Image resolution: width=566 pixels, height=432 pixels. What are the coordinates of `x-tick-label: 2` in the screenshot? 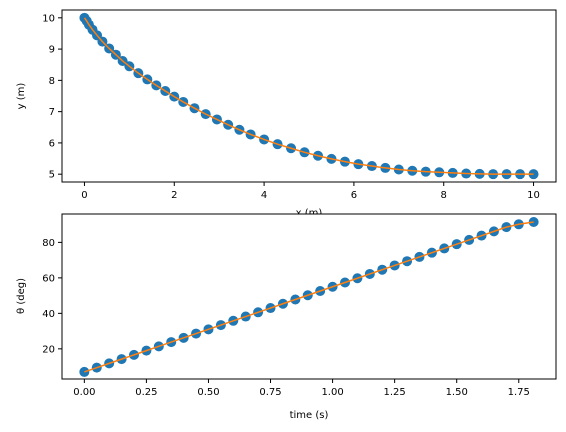 It's located at (174, 195).